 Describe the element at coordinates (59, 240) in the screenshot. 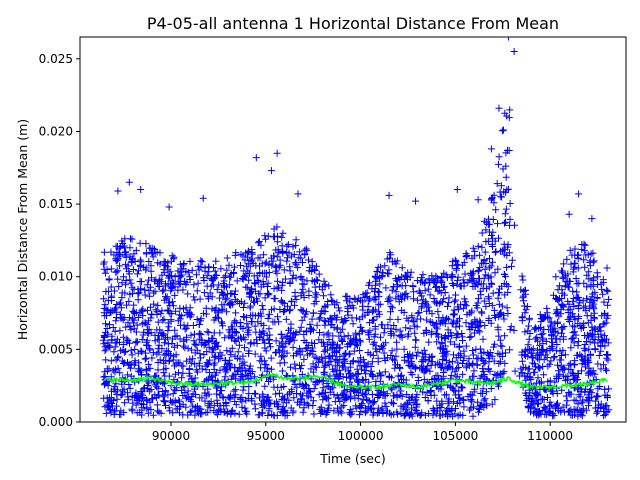

I see `y-axis: 0.000 0.005 0.010 0.015 0.020 0.025` at that location.